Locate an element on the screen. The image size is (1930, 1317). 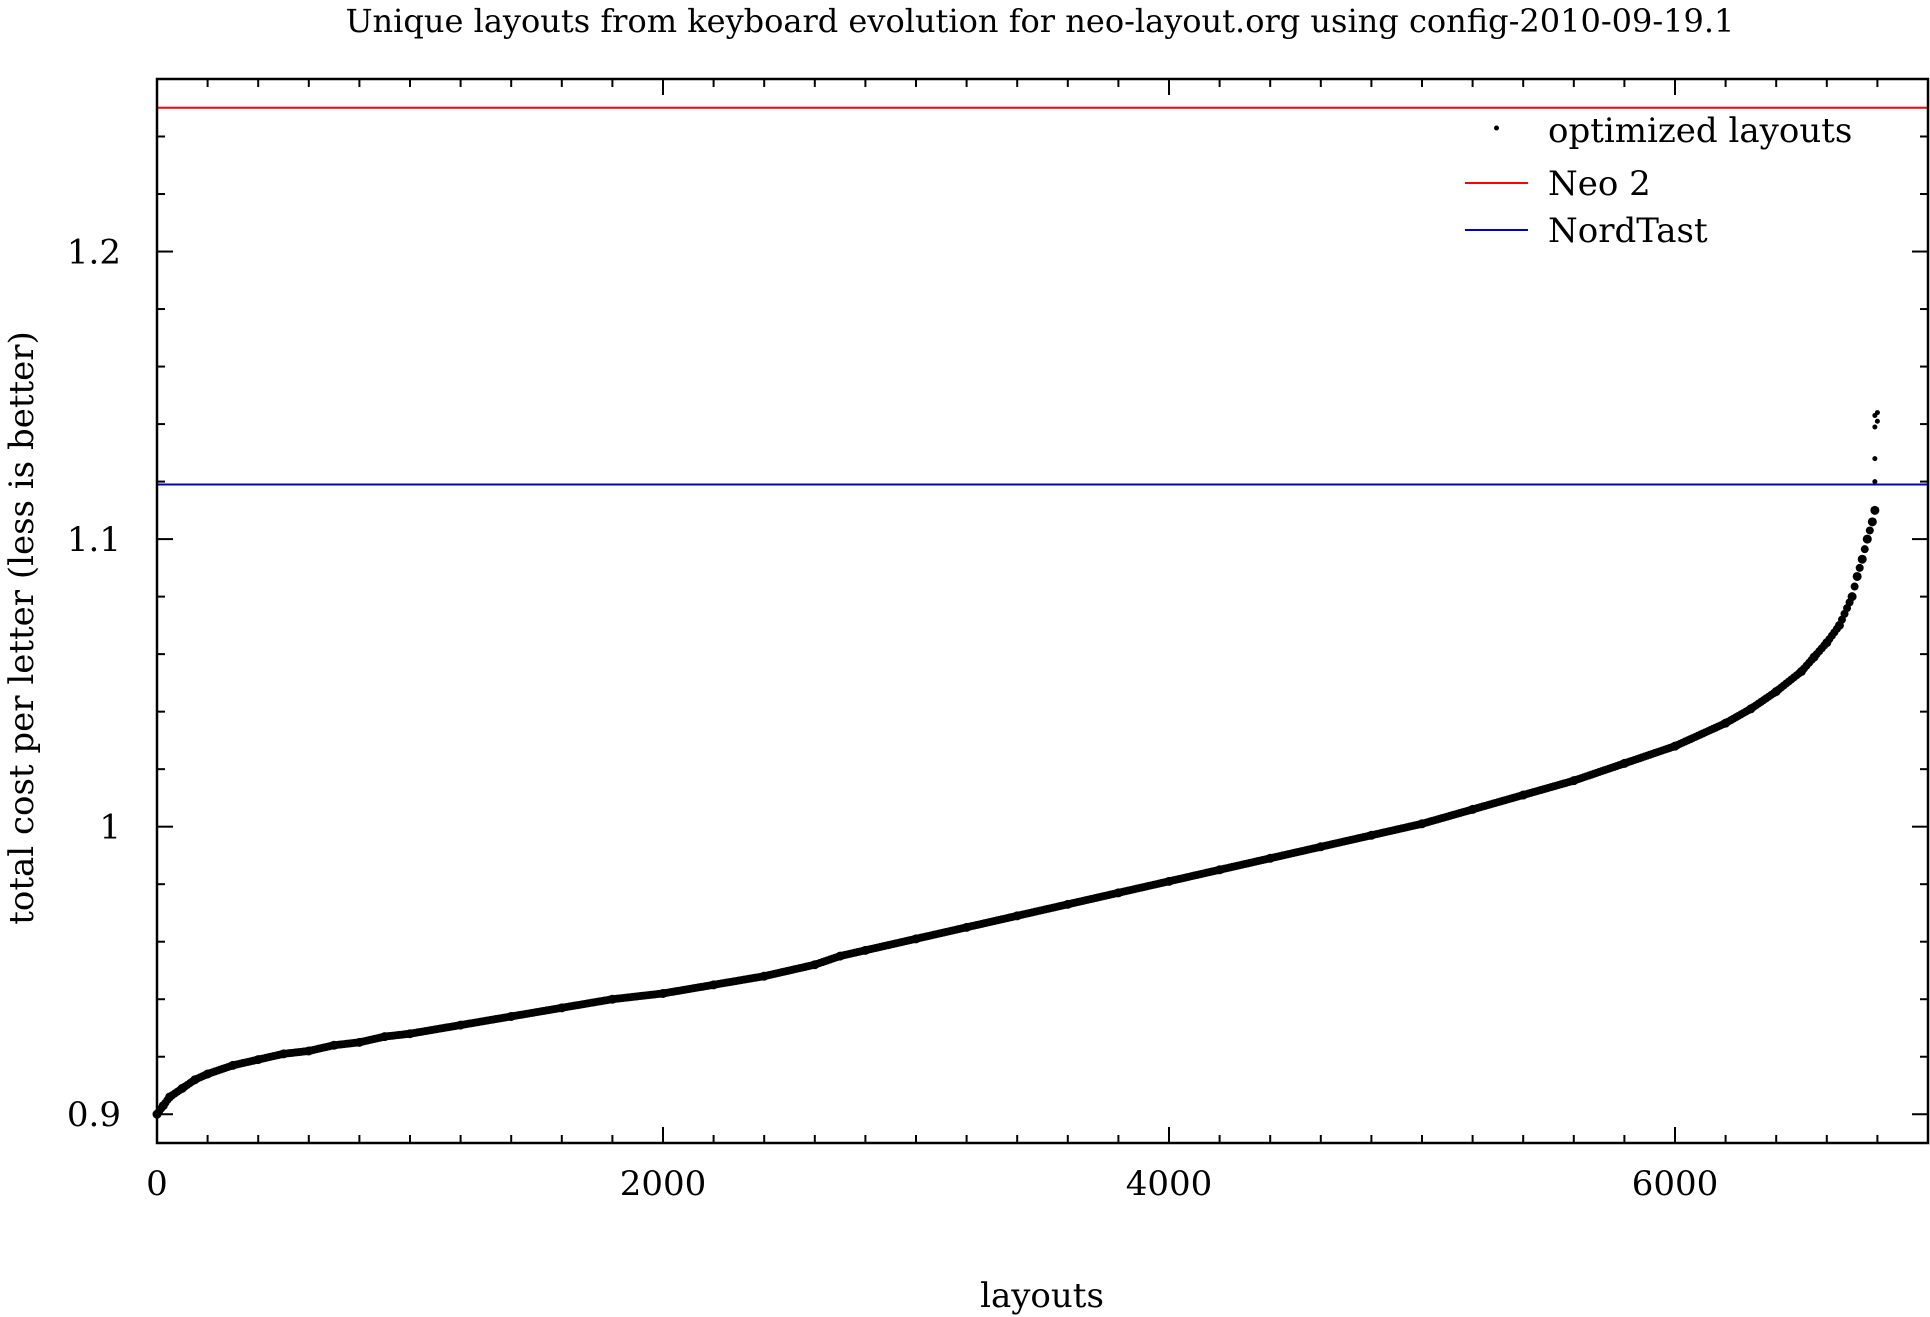
legend-marker is located at coordinates (1496, 128).